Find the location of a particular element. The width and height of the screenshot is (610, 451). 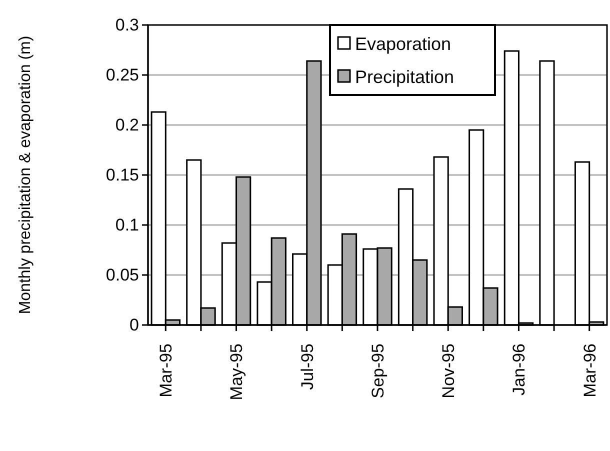

y-tick-label: 0.2 is located at coordinates (127, 124).